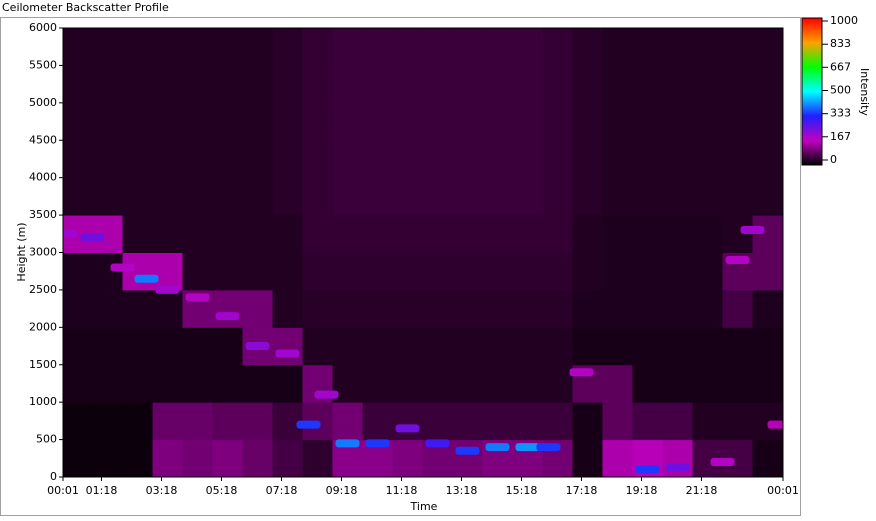 This screenshot has width=876, height=521. I want to click on y-tick-label: 4000, so click(43, 177).